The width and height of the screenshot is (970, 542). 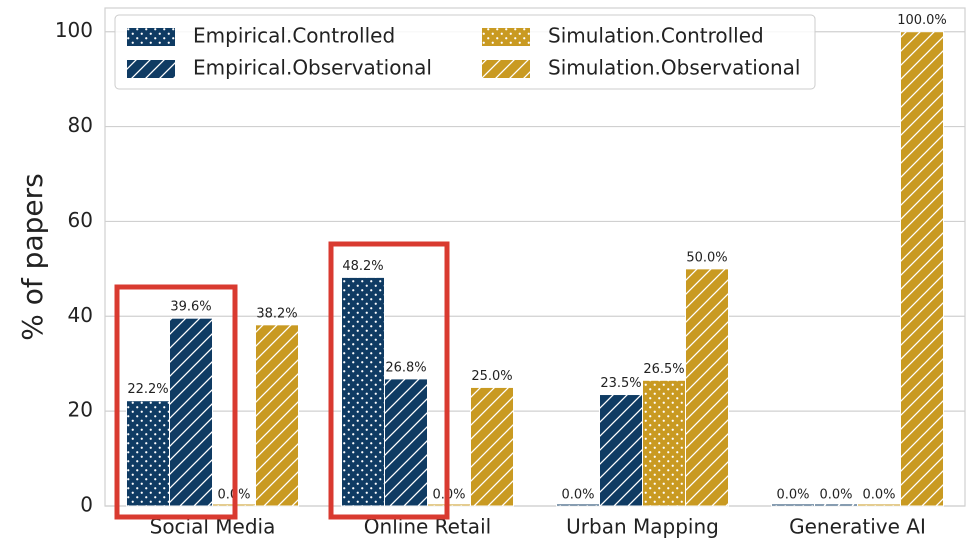 What do you see at coordinates (922, 20) in the screenshot?
I see `value-label: 100.0%` at bounding box center [922, 20].